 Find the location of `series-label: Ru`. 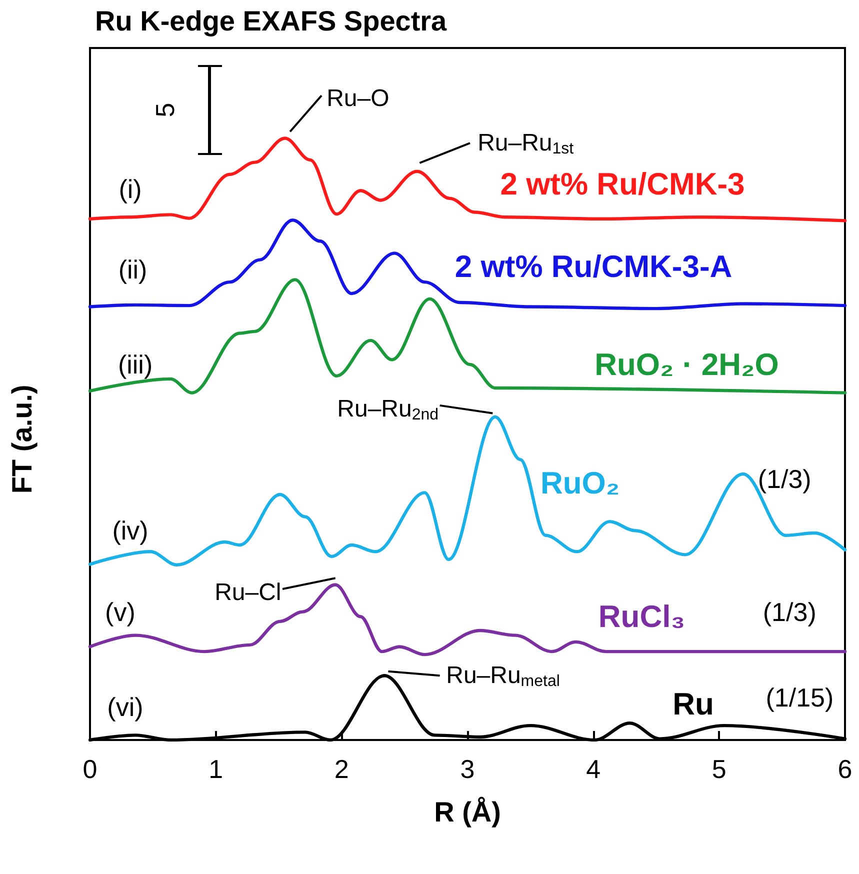

series-label: Ru is located at coordinates (693, 704).